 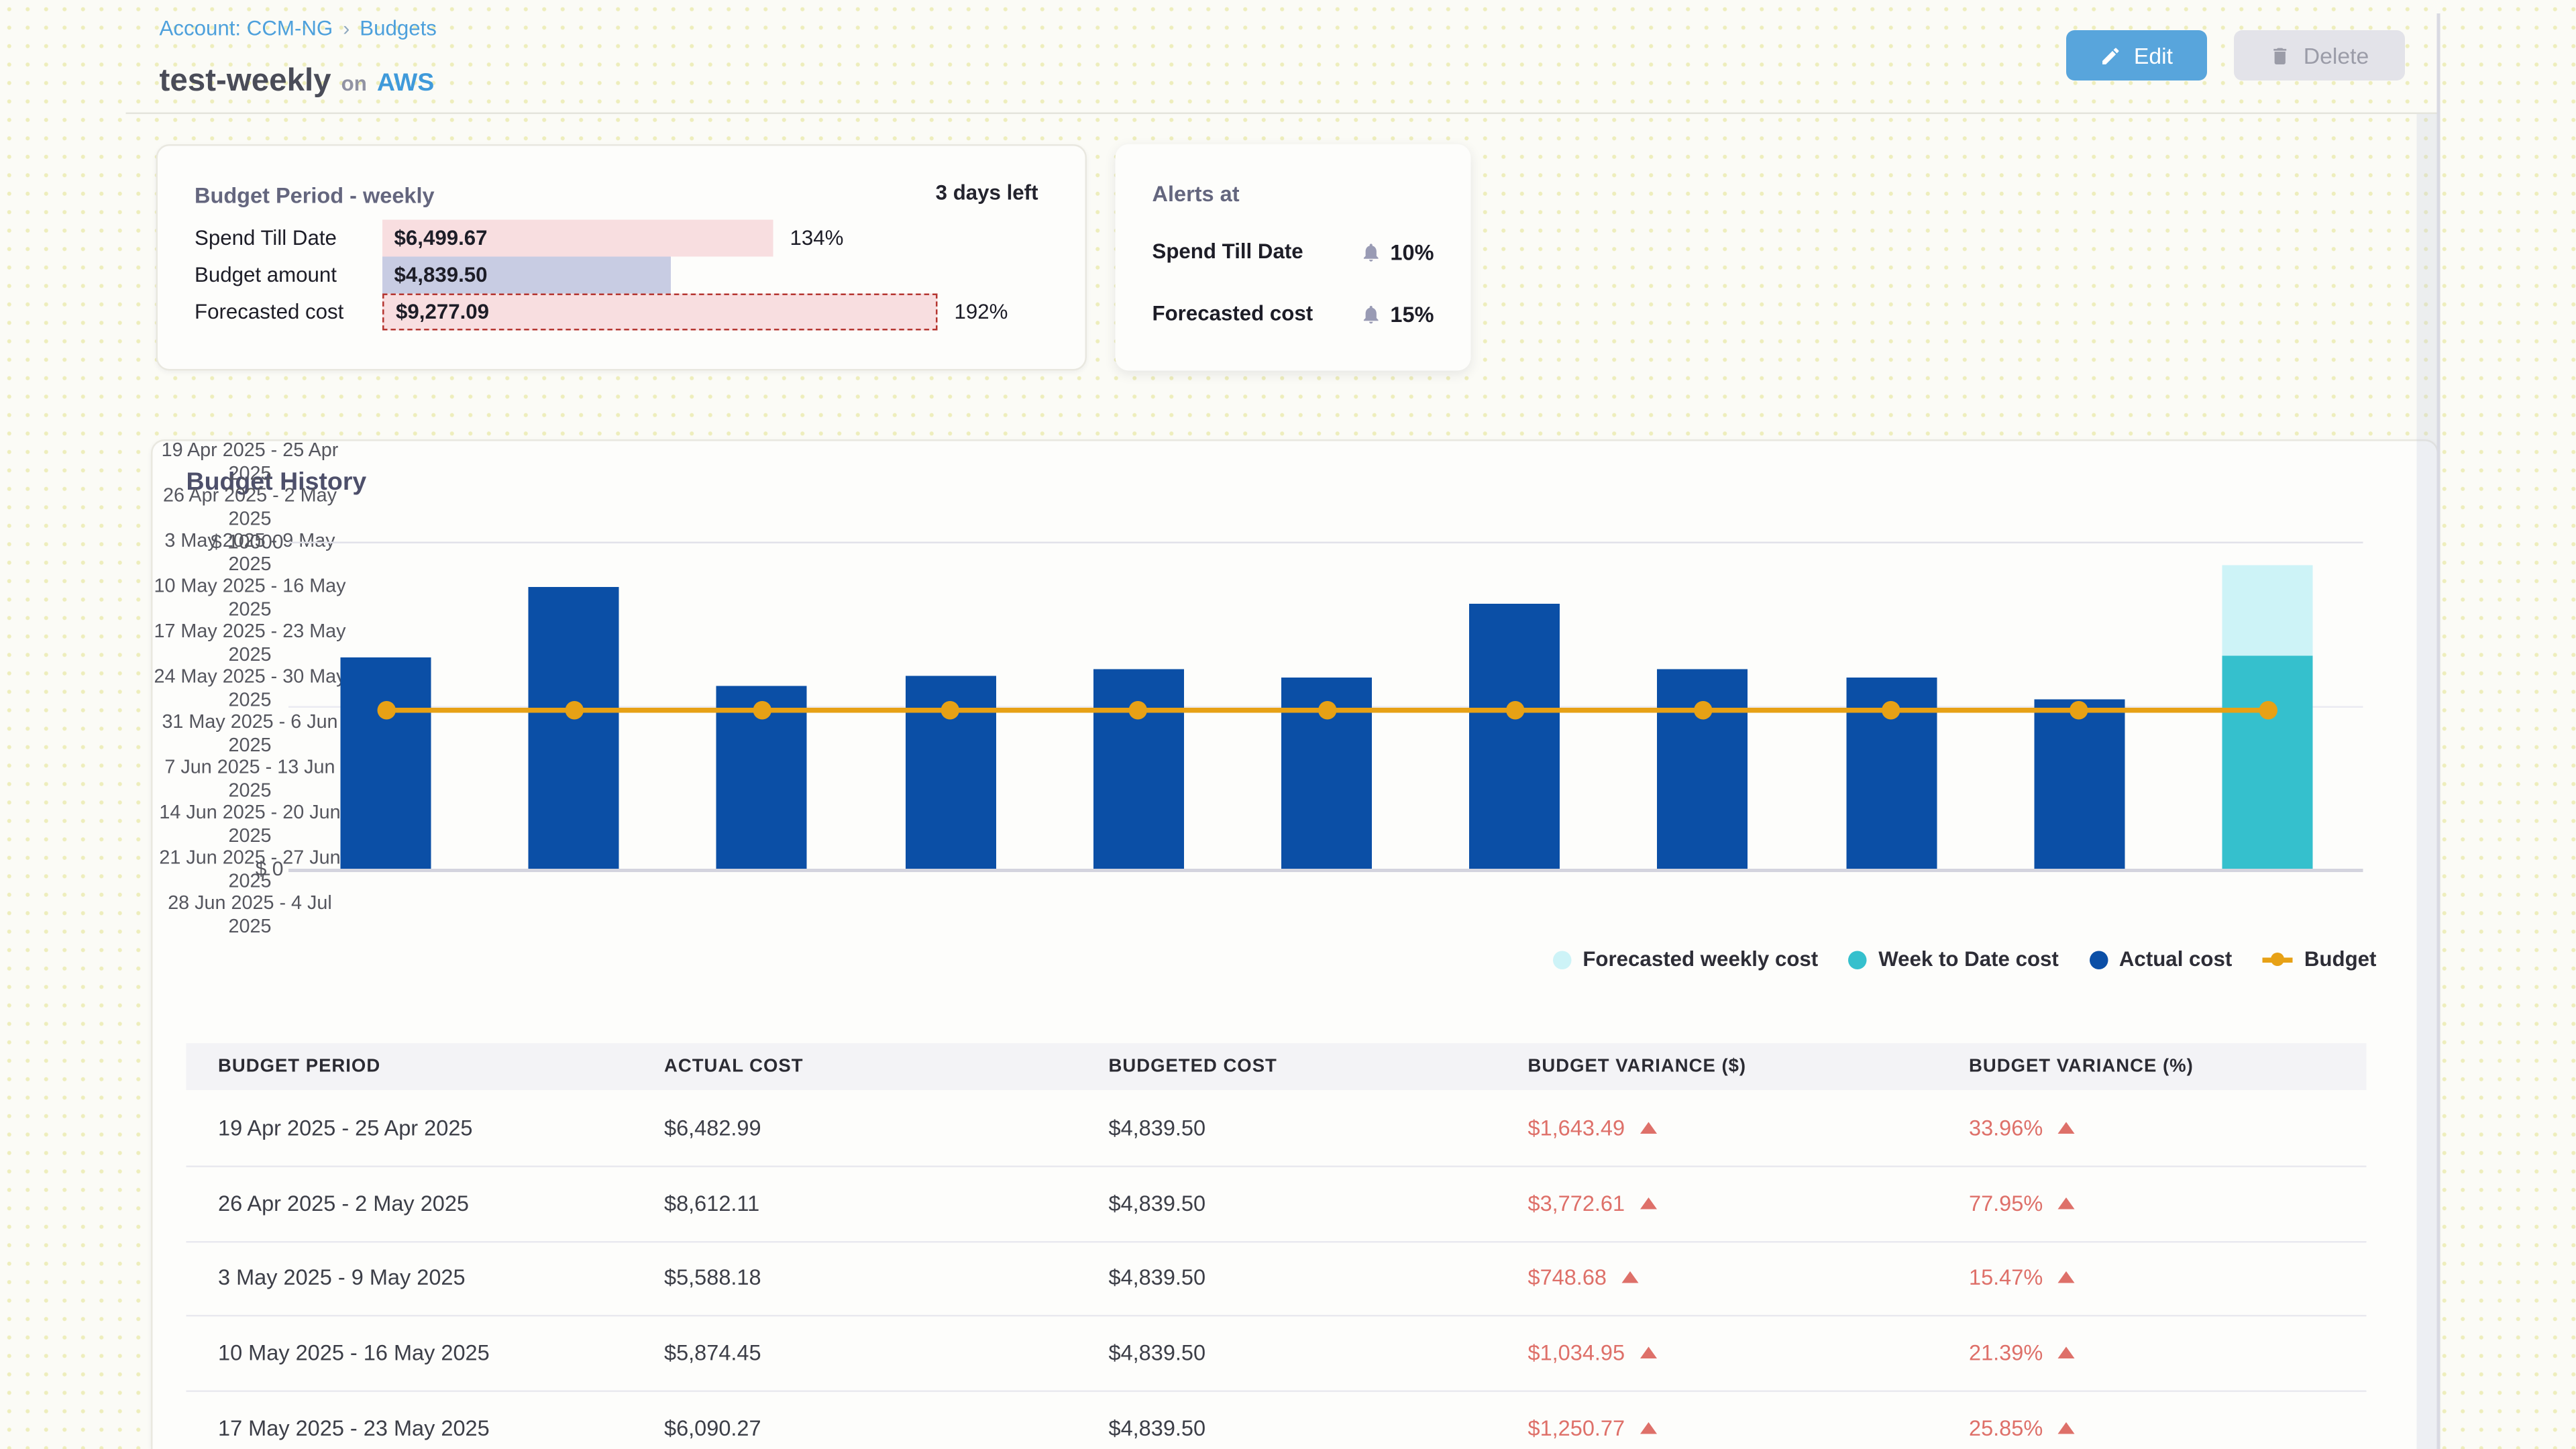 What do you see at coordinates (712, 1203) in the screenshot?
I see `cell-actual-cost: $8,612.11` at bounding box center [712, 1203].